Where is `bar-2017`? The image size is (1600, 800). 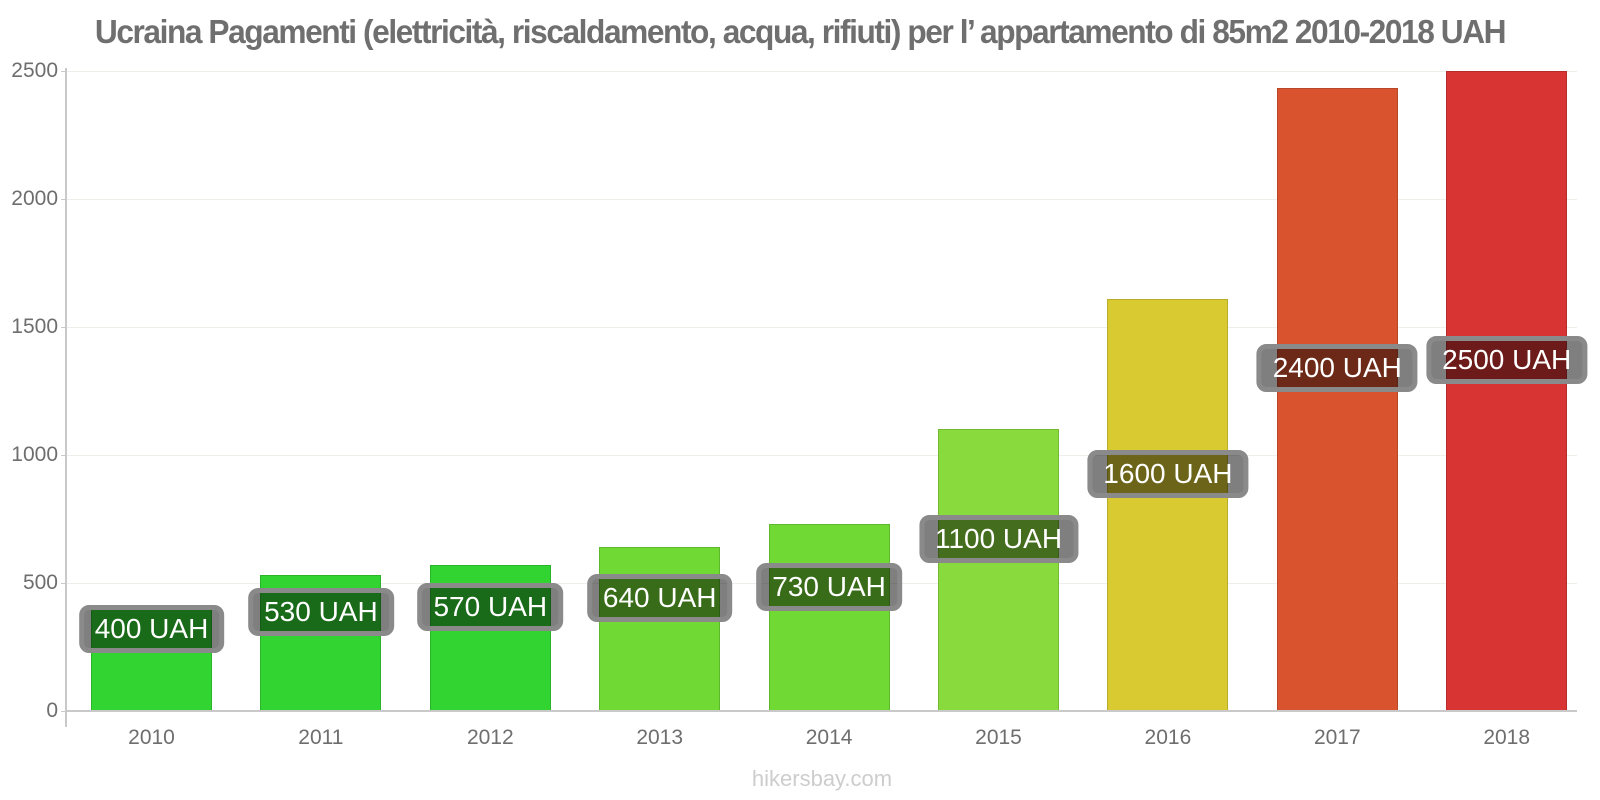
bar-2017 is located at coordinates (1337, 399).